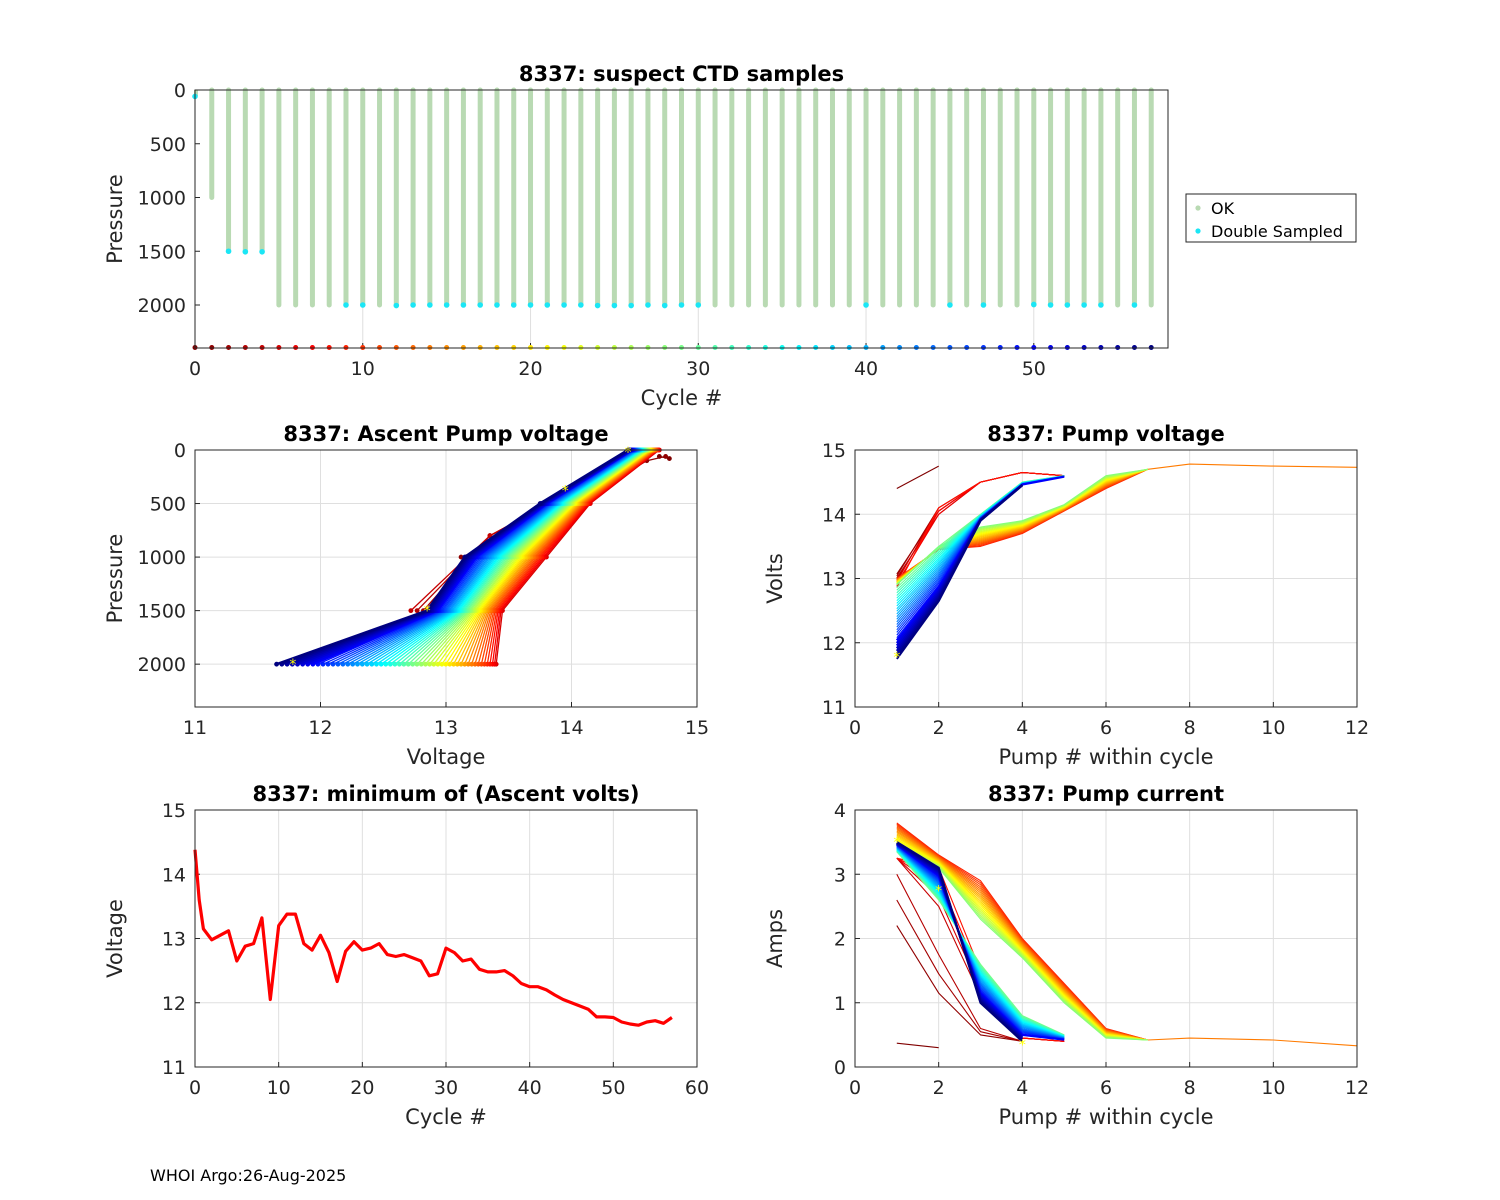 Image resolution: width=1500 pixels, height=1200 pixels. I want to click on y-tick-label: 1, so click(840, 1004).